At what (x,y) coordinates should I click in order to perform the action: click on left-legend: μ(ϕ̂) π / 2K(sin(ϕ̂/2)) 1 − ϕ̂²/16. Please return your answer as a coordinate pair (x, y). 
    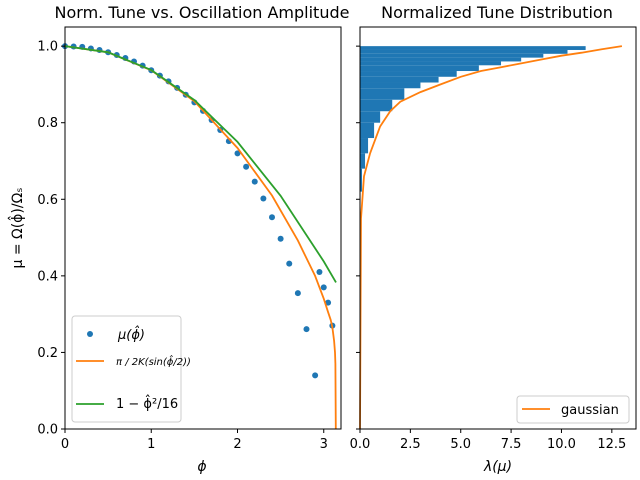
    Looking at the image, I should click on (131, 369).